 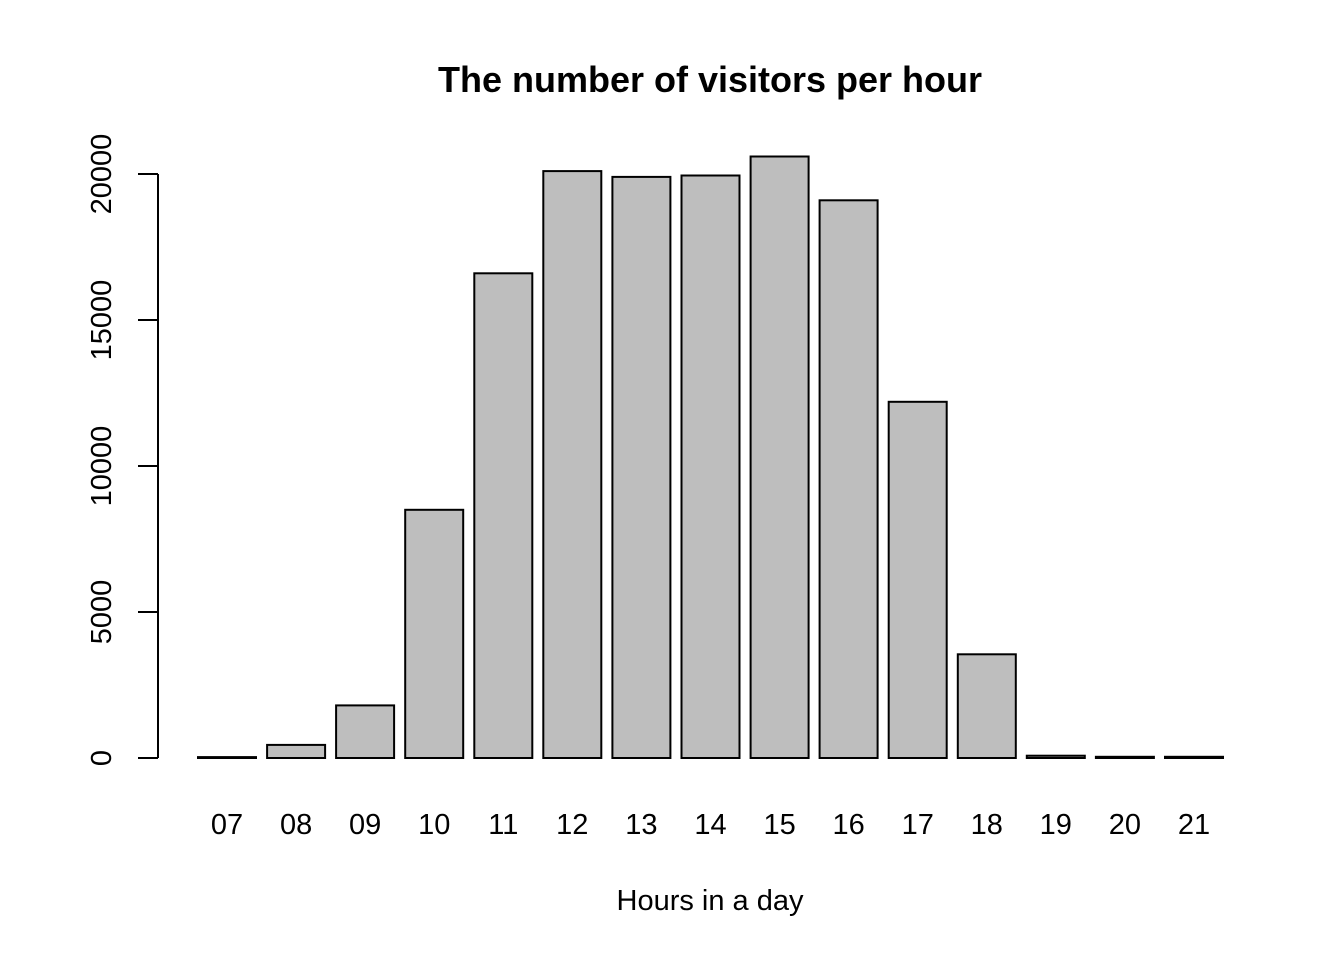 What do you see at coordinates (710, 79) in the screenshot?
I see `chart-title: The number of visitors per hour` at bounding box center [710, 79].